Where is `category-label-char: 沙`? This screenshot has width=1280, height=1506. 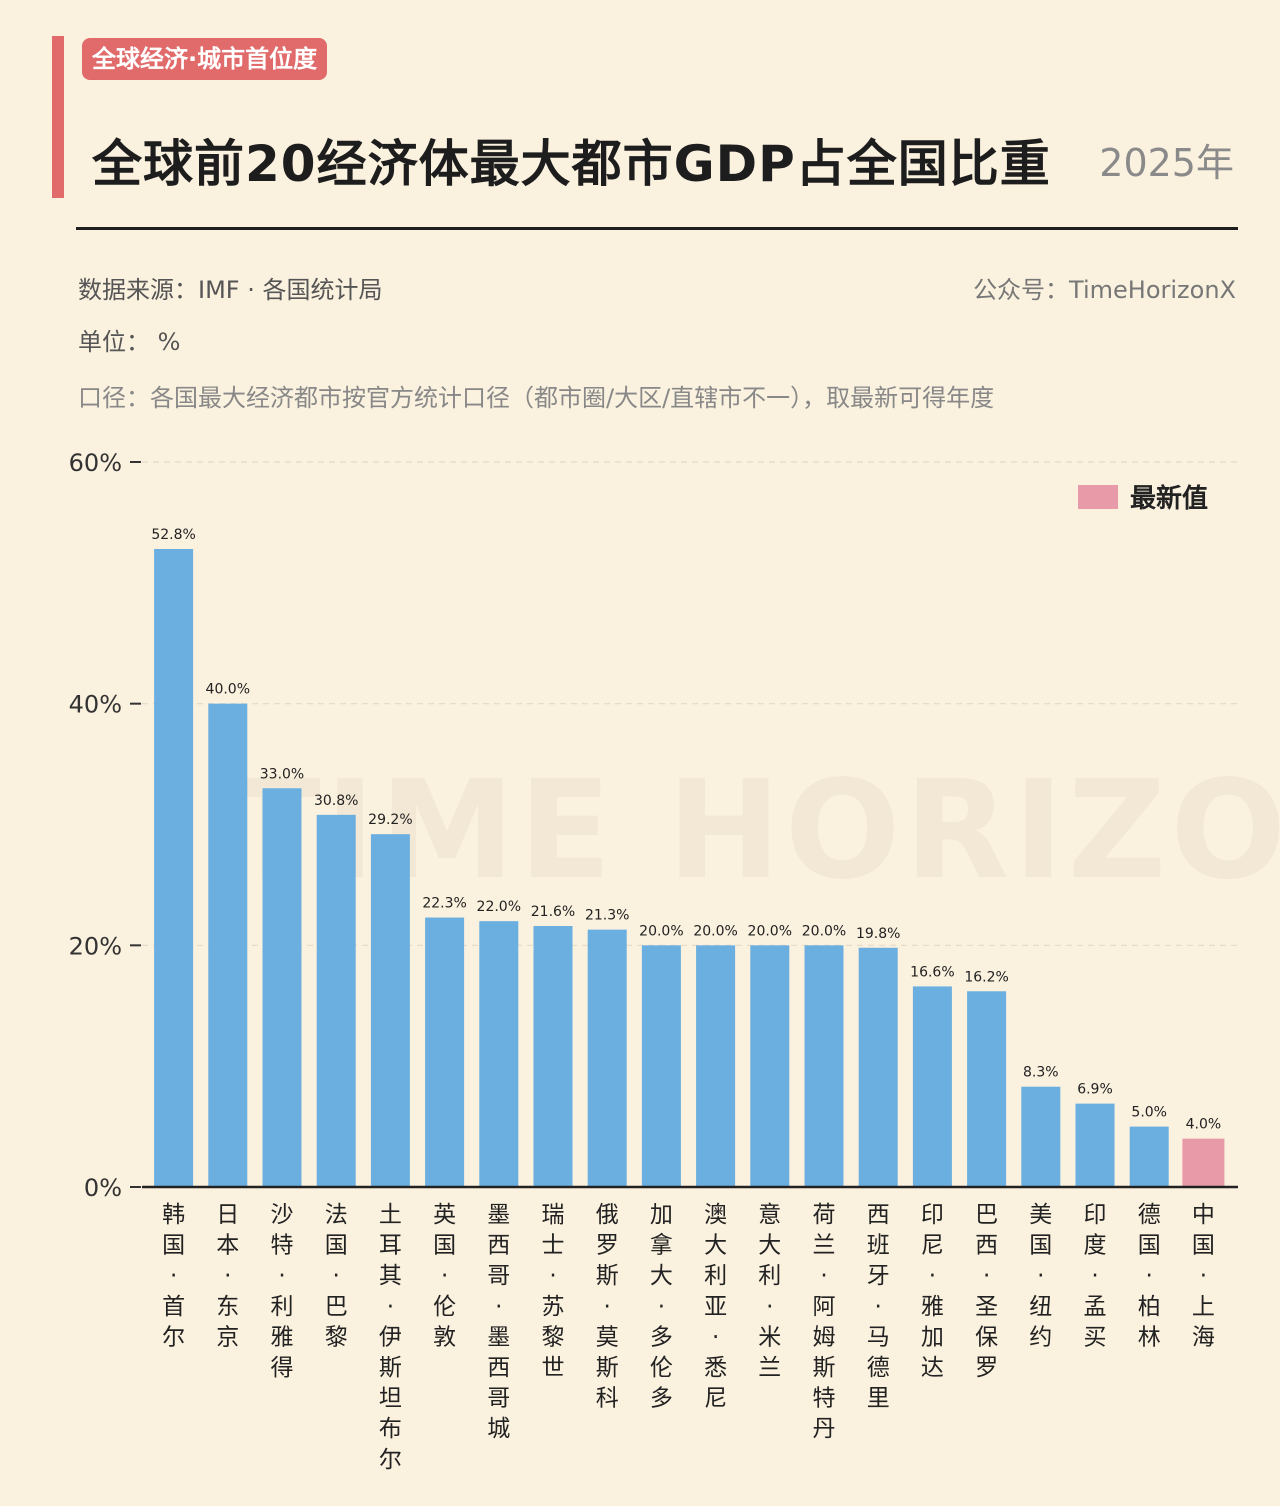
category-label-char: 沙 is located at coordinates (282, 1215).